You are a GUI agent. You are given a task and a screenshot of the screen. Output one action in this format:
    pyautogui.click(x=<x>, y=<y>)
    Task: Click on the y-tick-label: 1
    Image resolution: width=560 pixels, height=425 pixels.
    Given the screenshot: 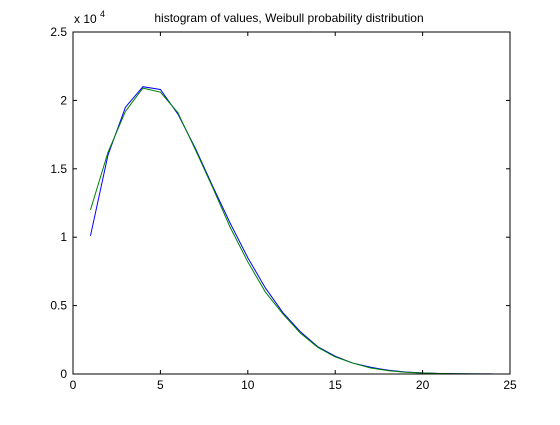 What is the action you would take?
    pyautogui.click(x=63, y=237)
    